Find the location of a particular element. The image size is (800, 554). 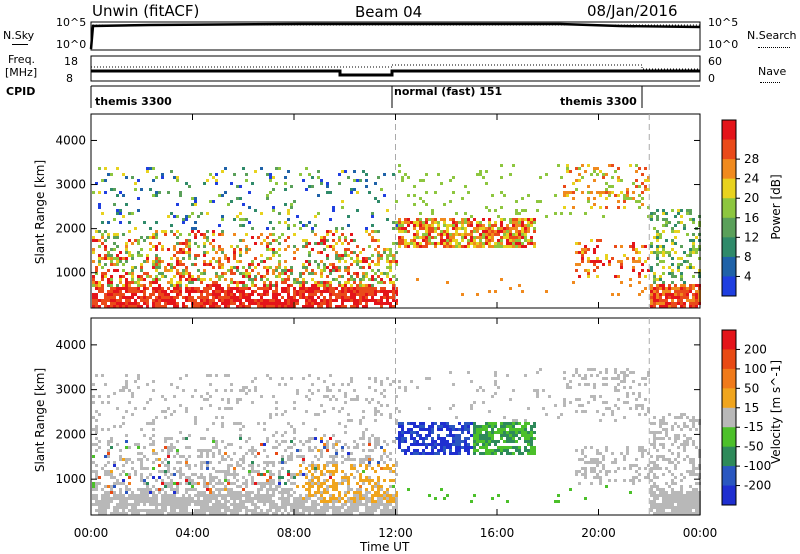

freq-unit: [MHz] is located at coordinates (21, 72).